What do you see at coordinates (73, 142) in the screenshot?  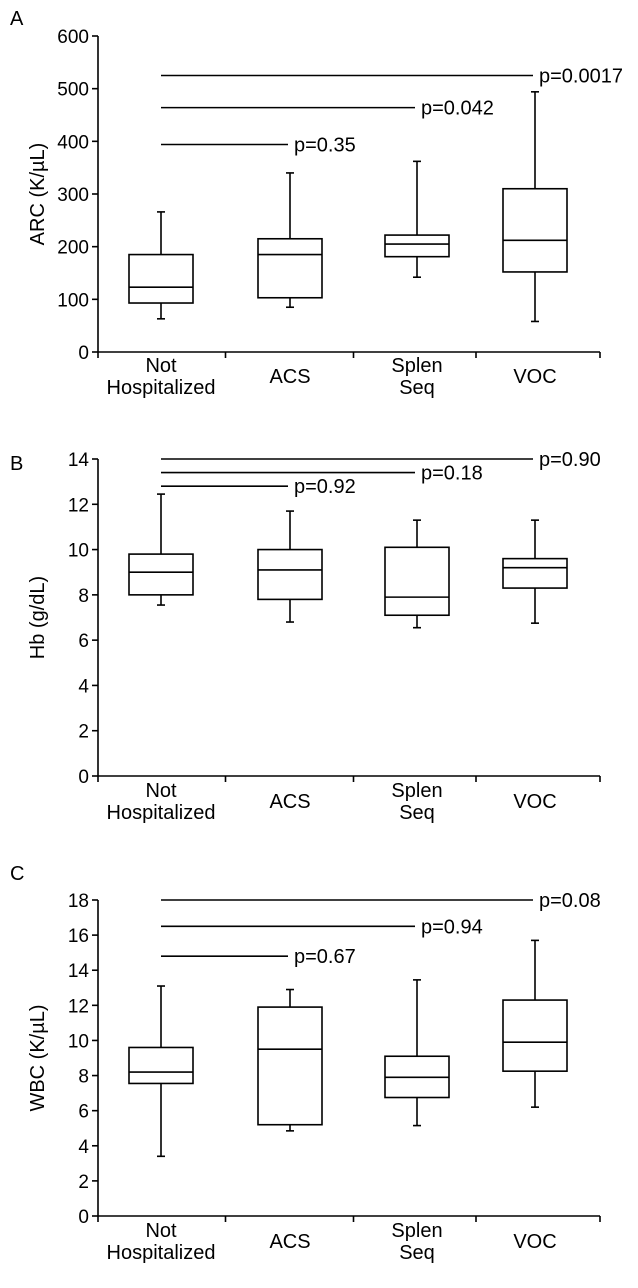 I see `y-tick-label: 400` at bounding box center [73, 142].